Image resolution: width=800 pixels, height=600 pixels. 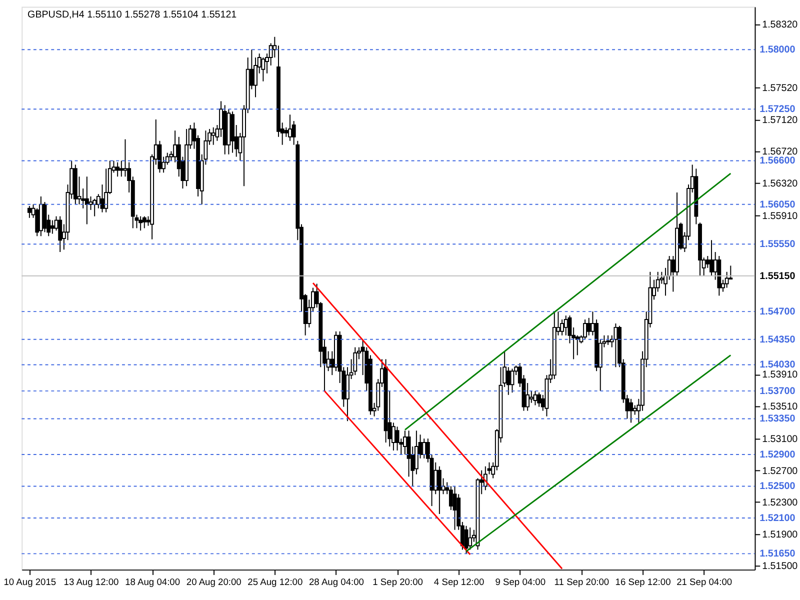 I want to click on x-tick-label: 4 Sep 12:00, so click(x=459, y=581).